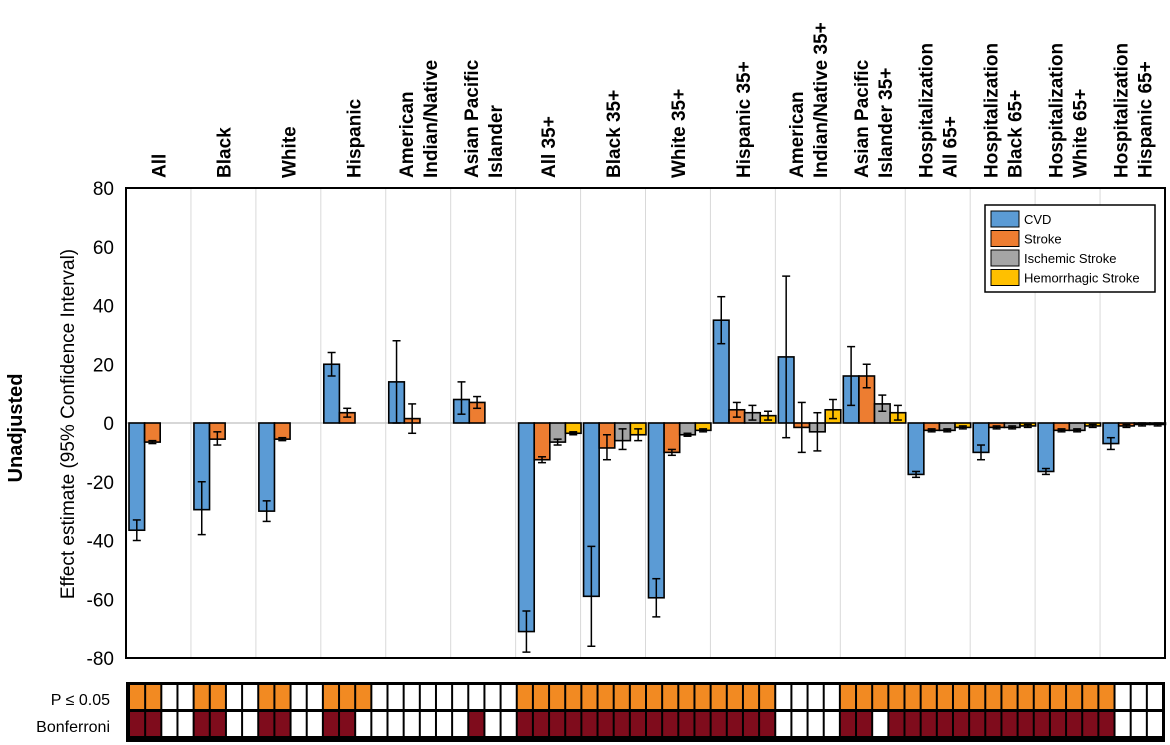 Image resolution: width=1170 pixels, height=745 pixels. I want to click on significance-row-label: P ≤ 0.05, so click(80, 700).